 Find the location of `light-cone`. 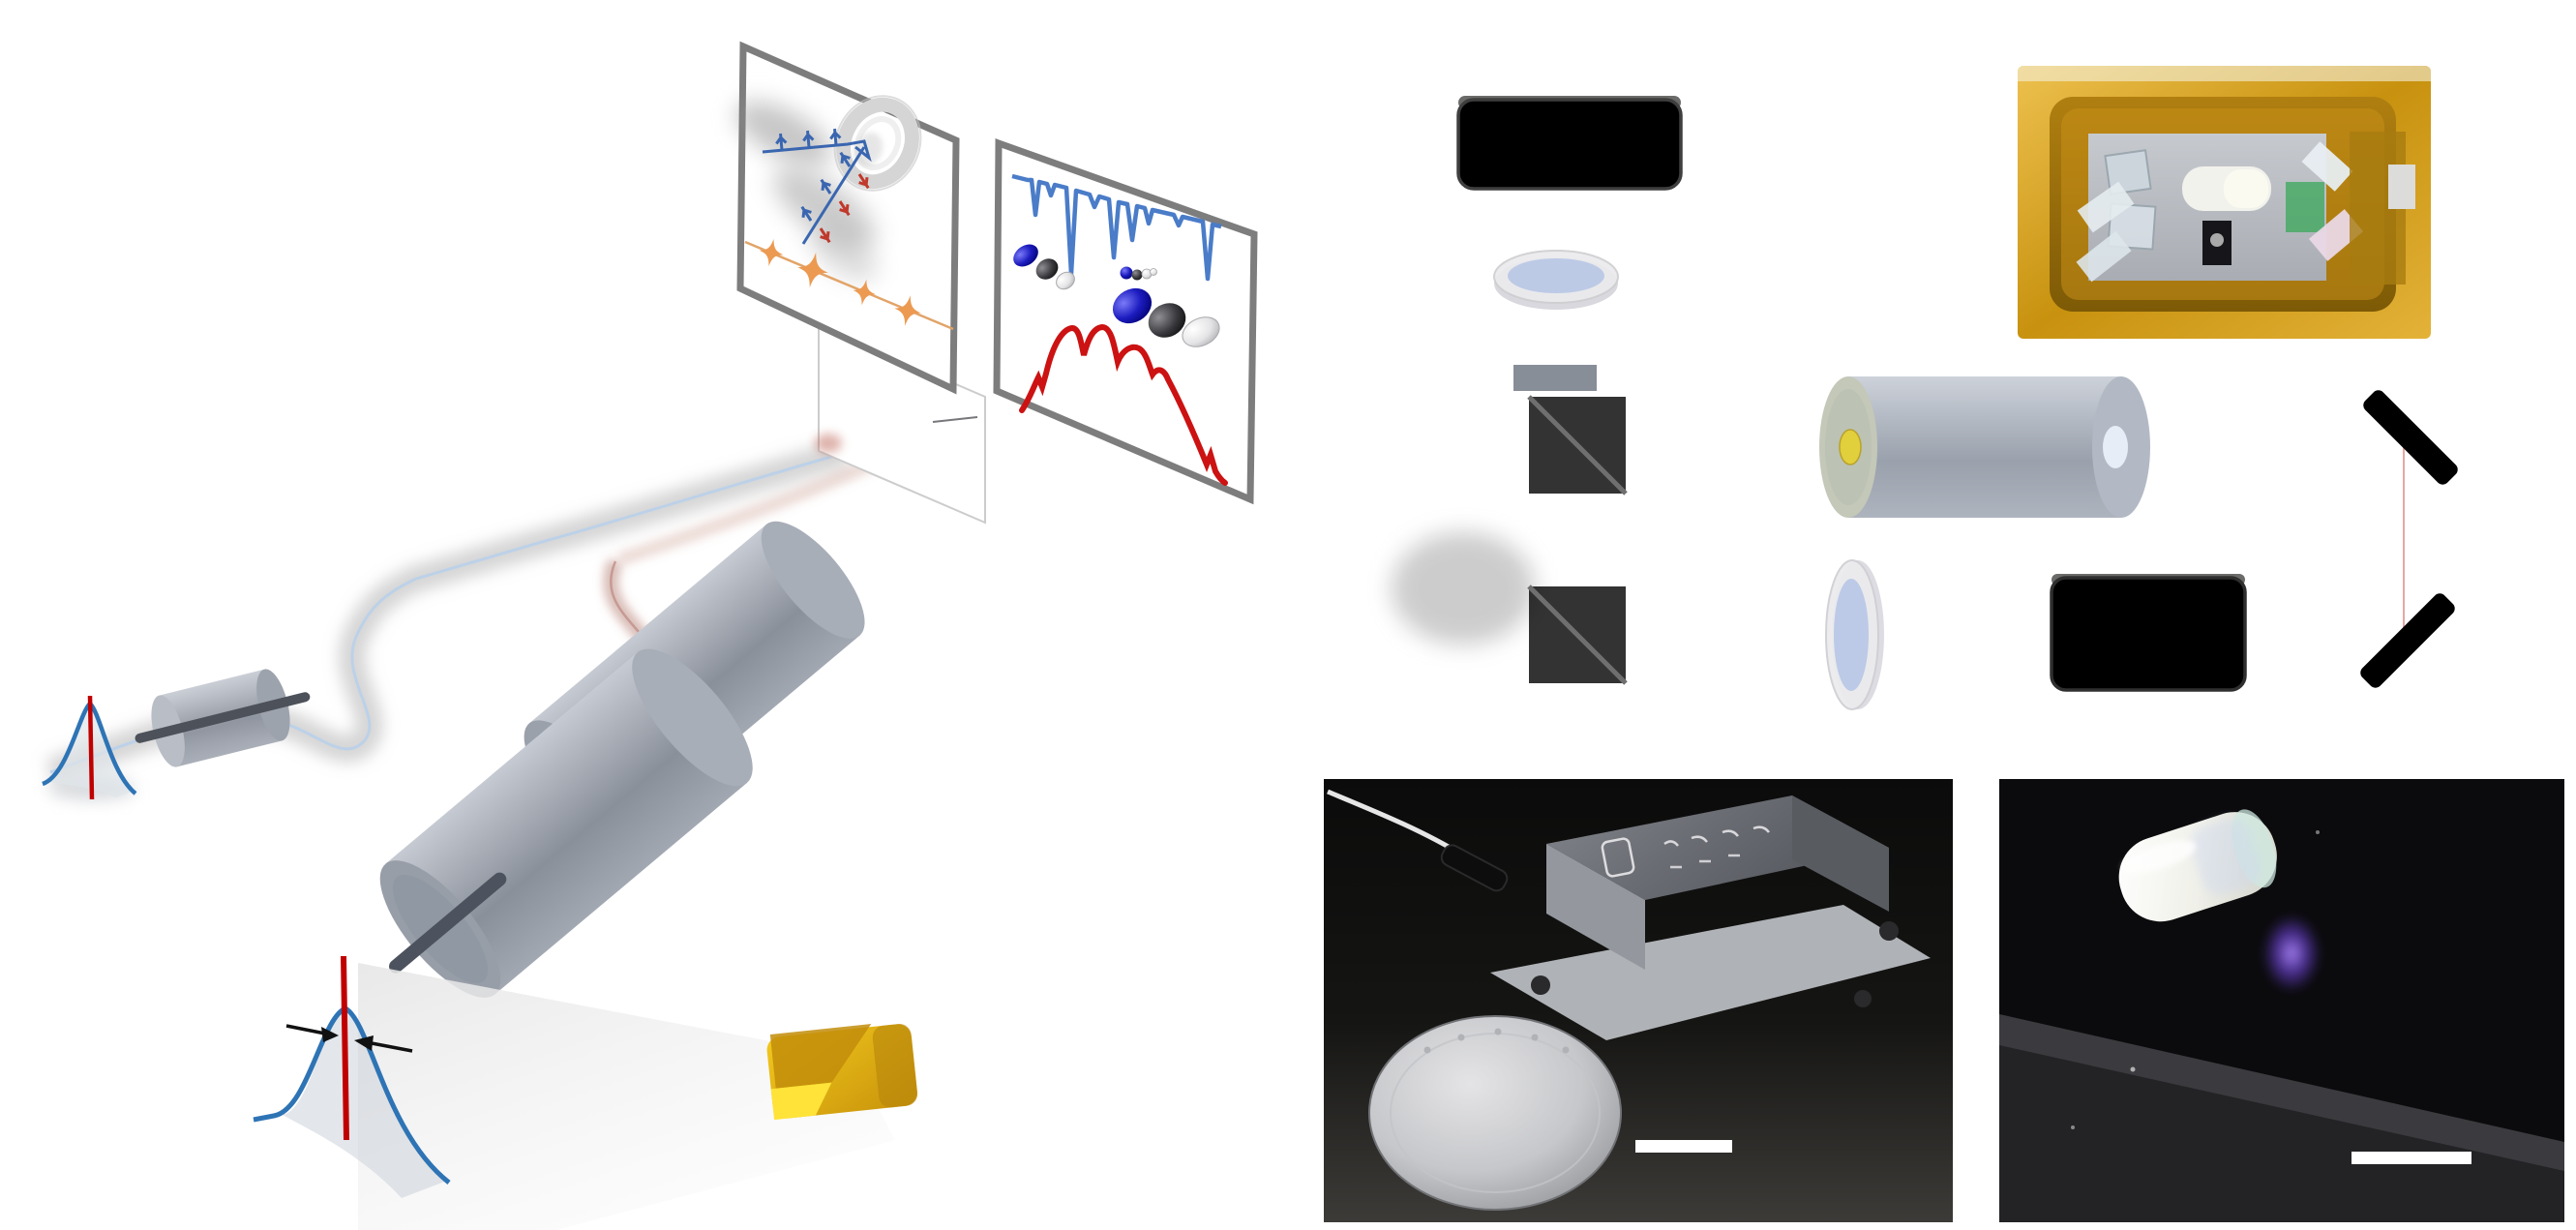

light-cone is located at coordinates (626, 1097).